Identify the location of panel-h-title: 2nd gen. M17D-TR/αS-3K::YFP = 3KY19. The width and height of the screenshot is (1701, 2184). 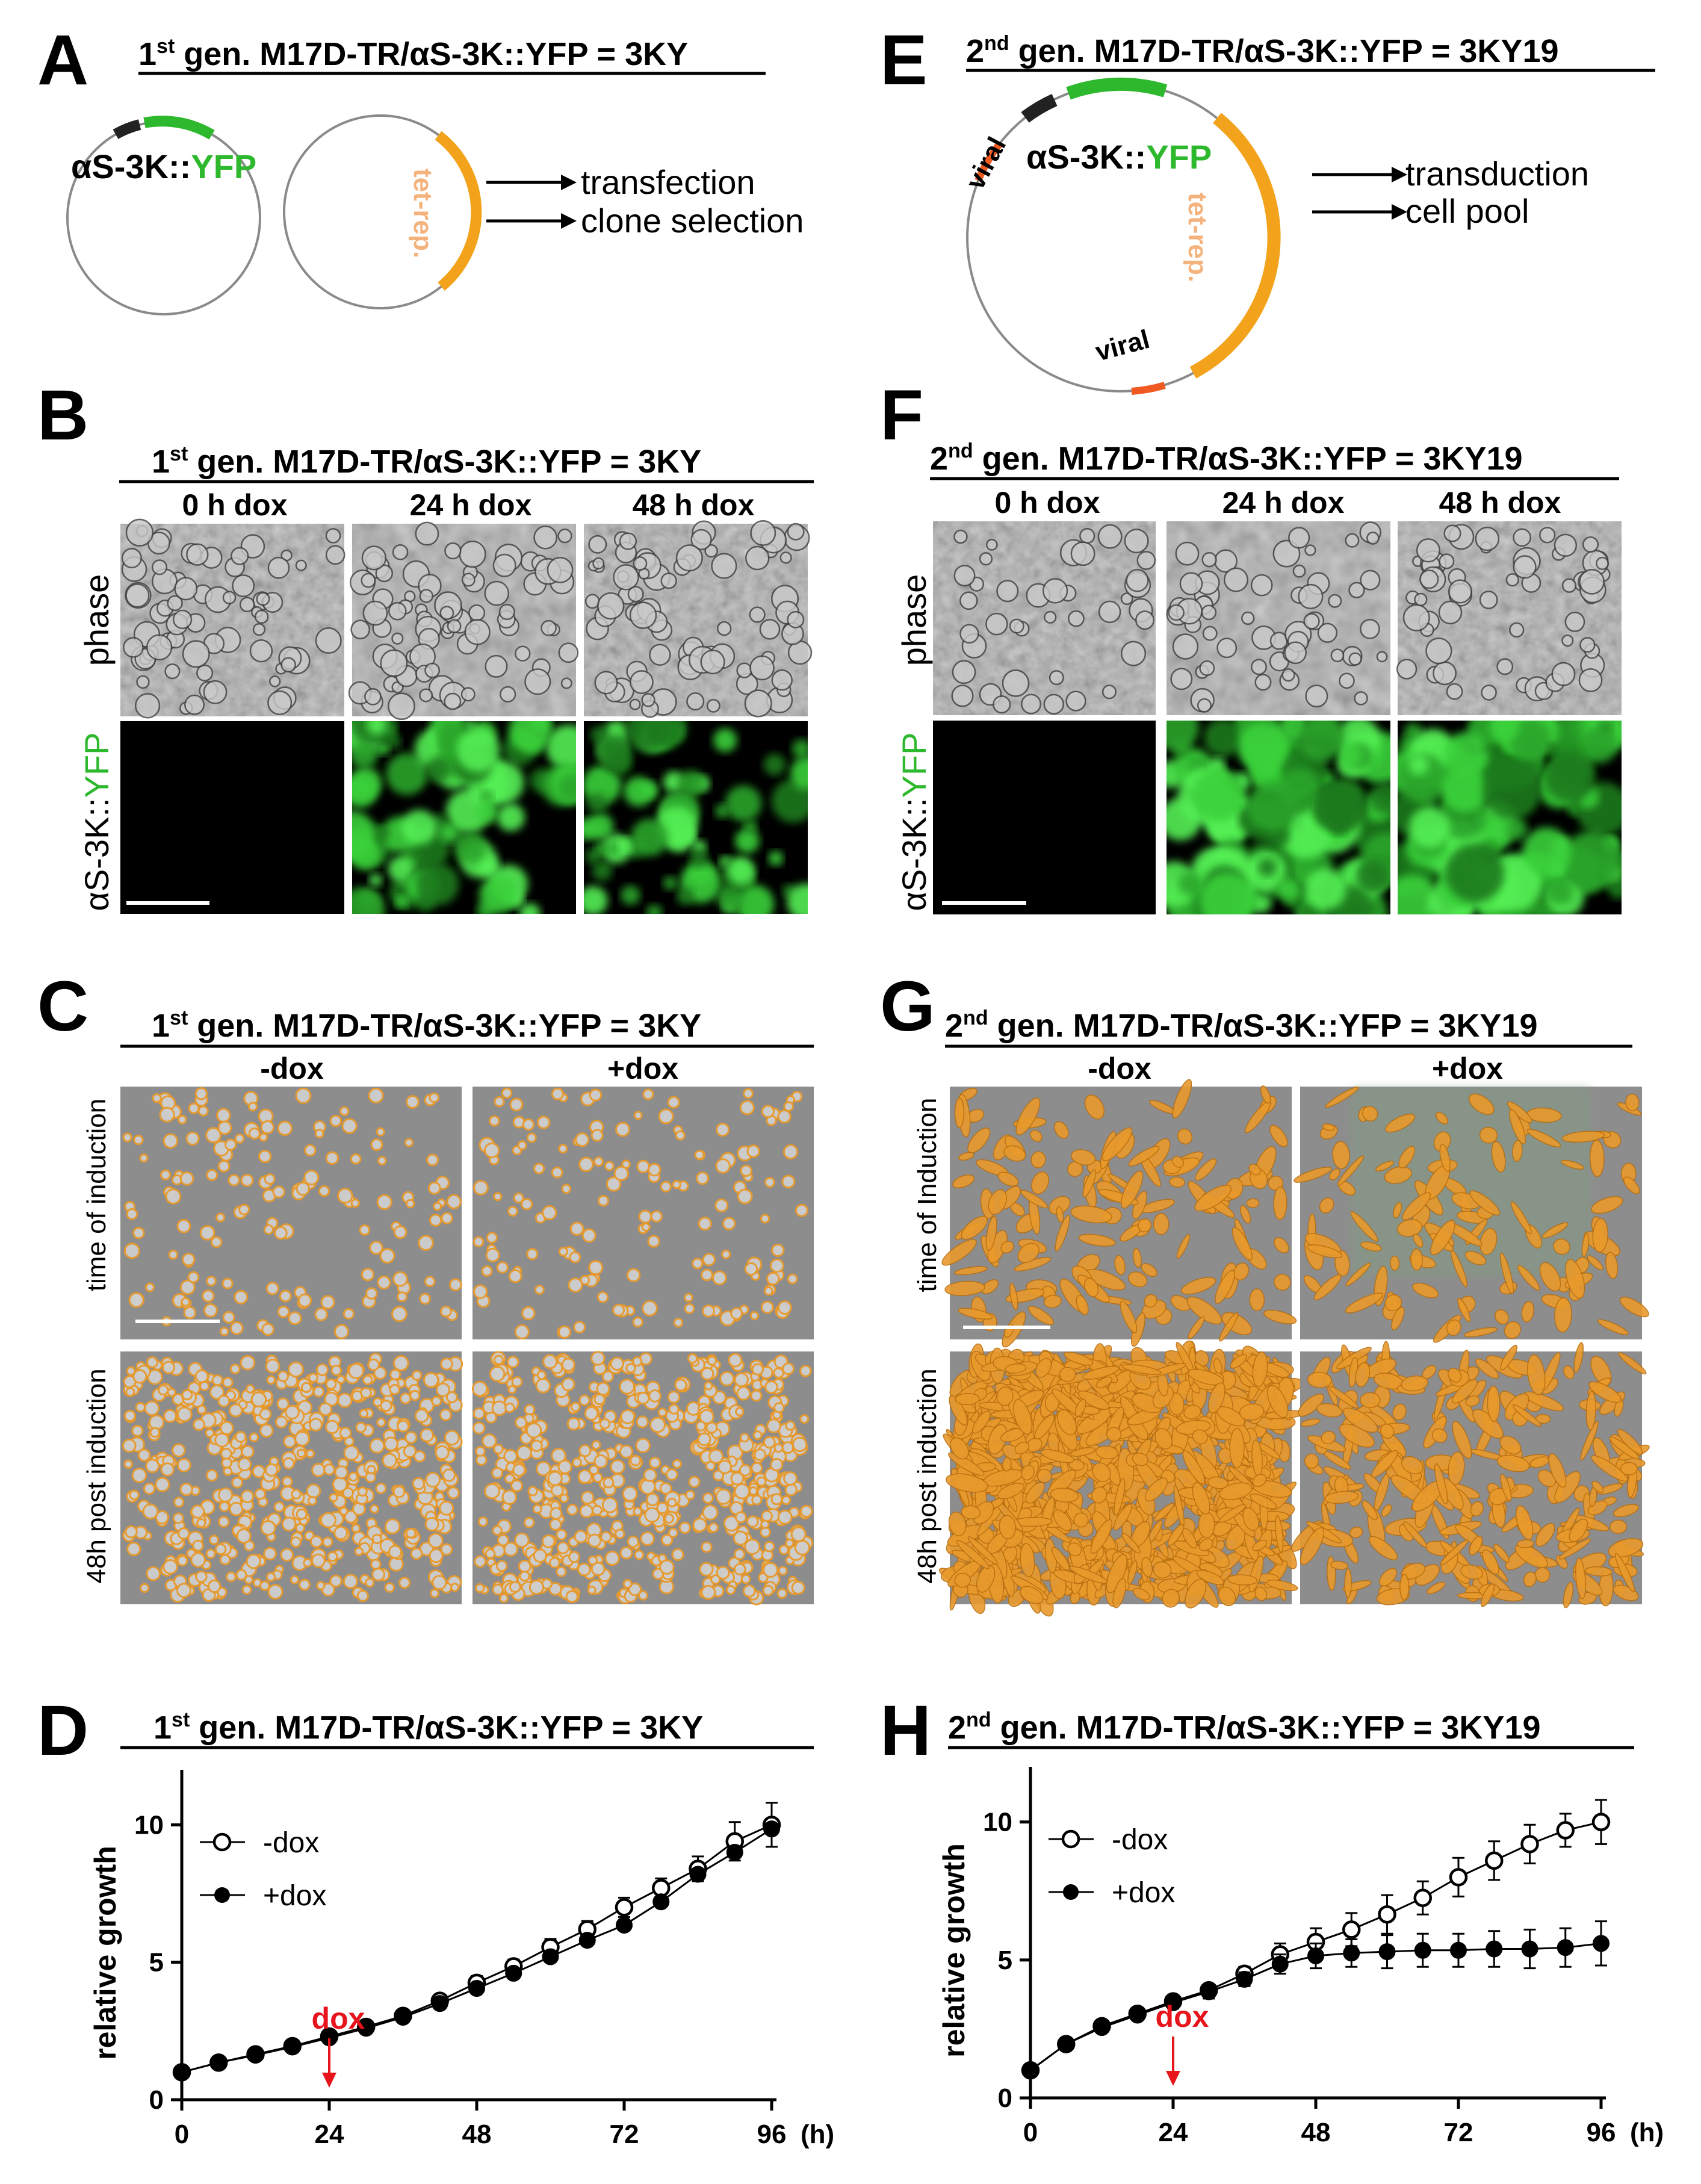
(1244, 1727).